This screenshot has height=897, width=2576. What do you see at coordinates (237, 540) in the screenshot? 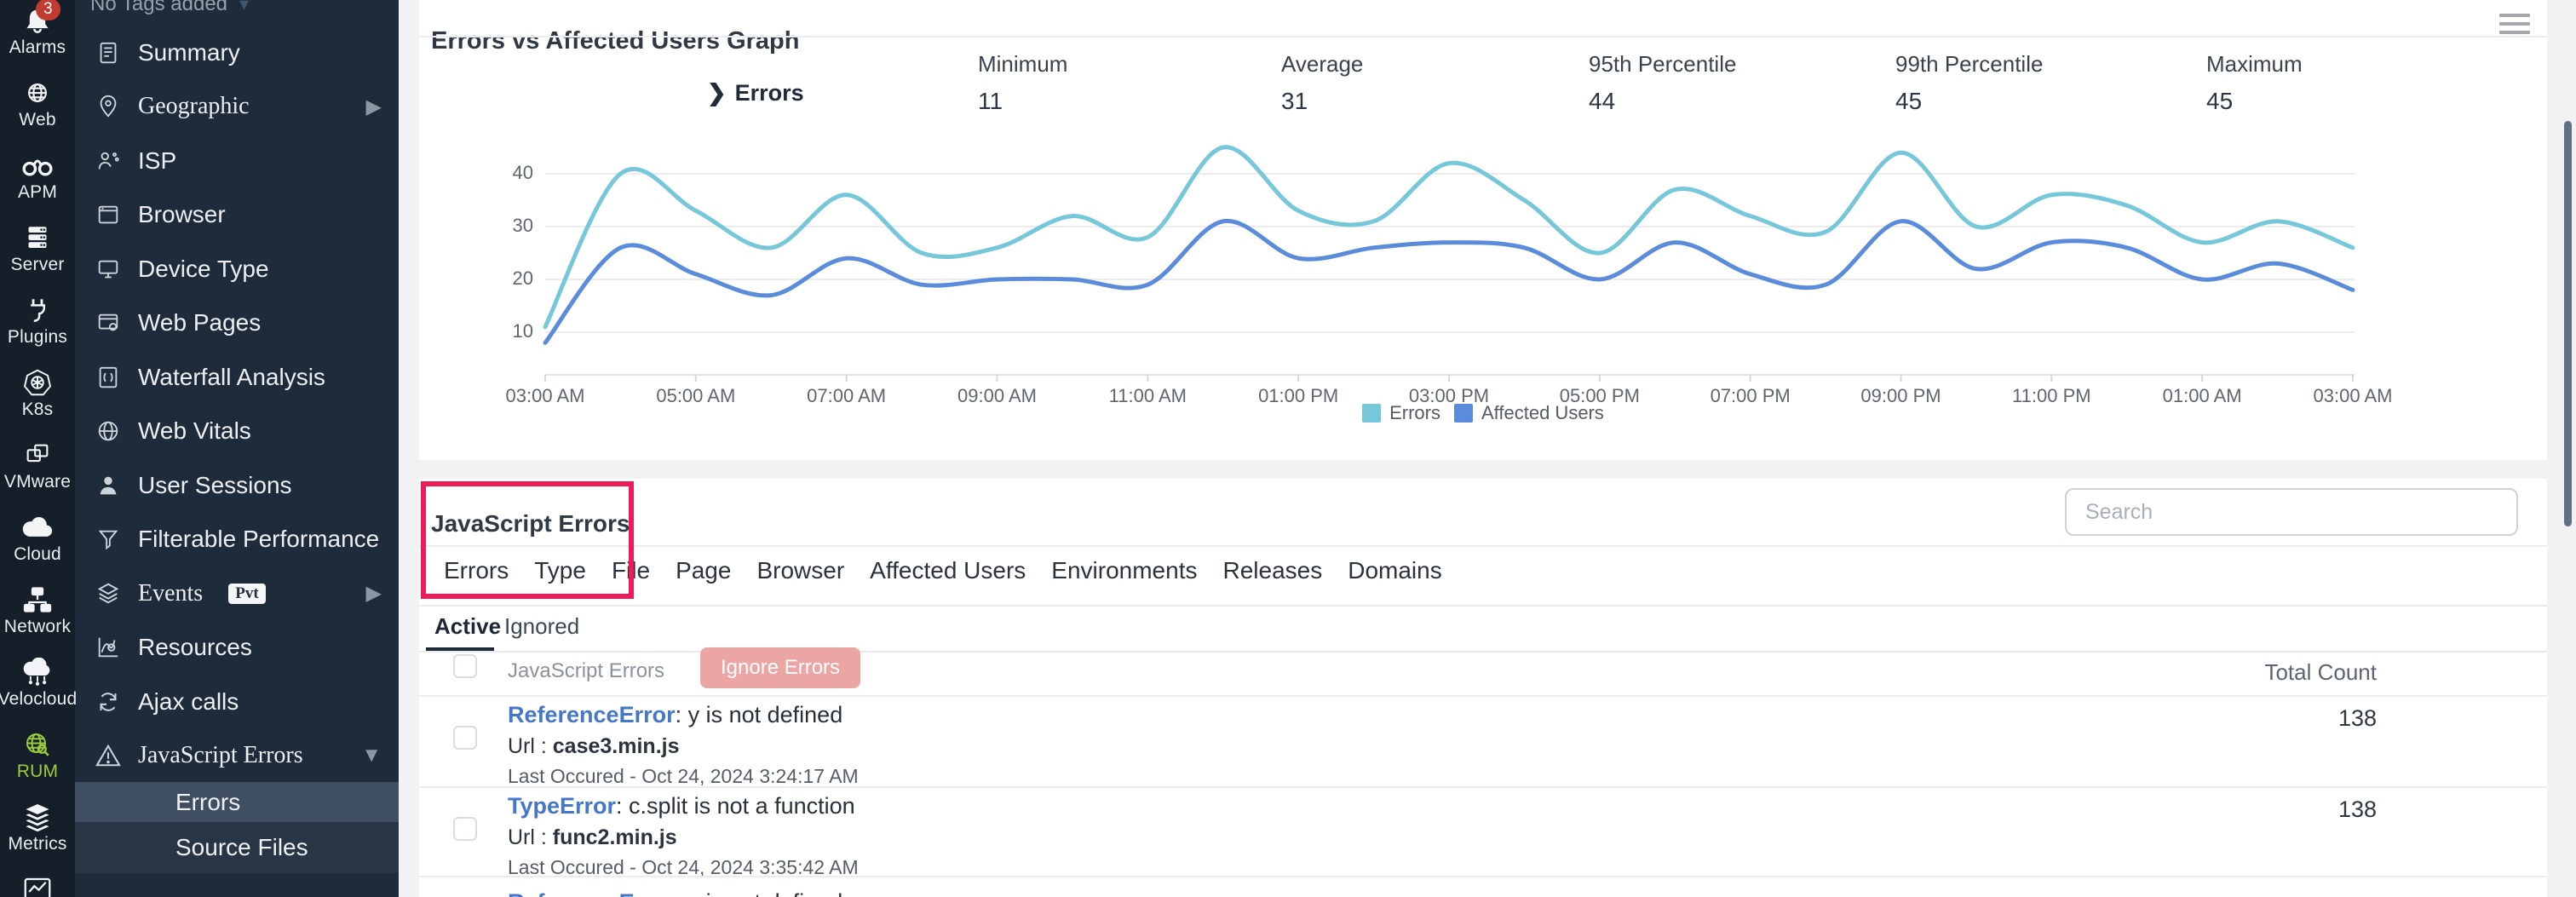
I see `sidebar-item-filterable-performance: Filterable Performance` at bounding box center [237, 540].